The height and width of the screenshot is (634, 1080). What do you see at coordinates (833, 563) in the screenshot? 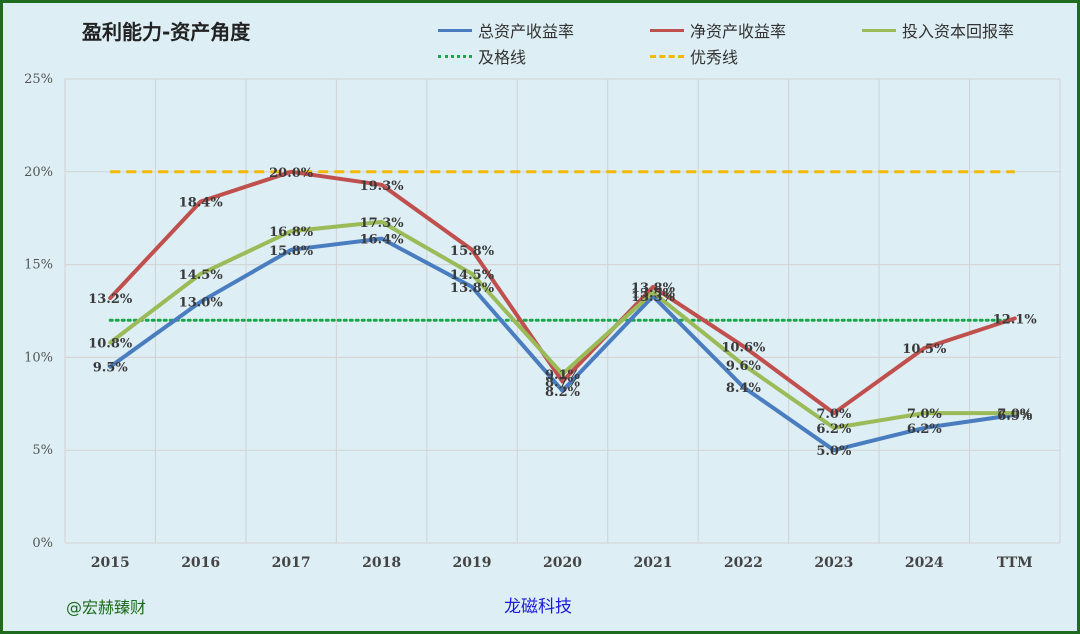
I see `x-tick-label: 2023` at bounding box center [833, 563].